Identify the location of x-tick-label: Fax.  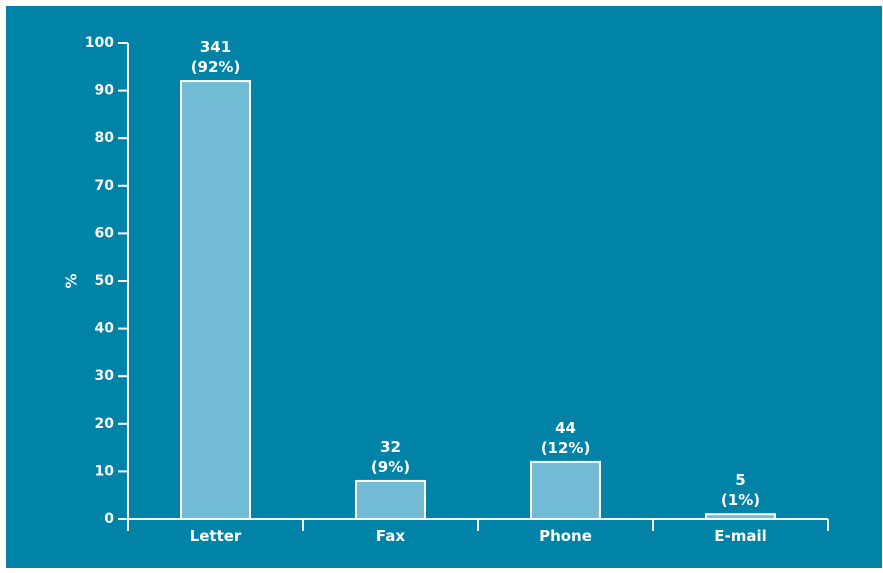
(390, 536).